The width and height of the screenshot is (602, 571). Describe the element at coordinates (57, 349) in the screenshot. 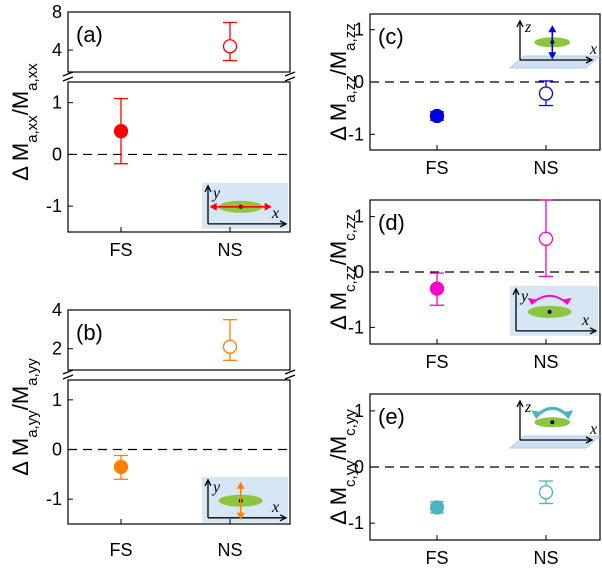

I see `y-tick-label: 2` at that location.